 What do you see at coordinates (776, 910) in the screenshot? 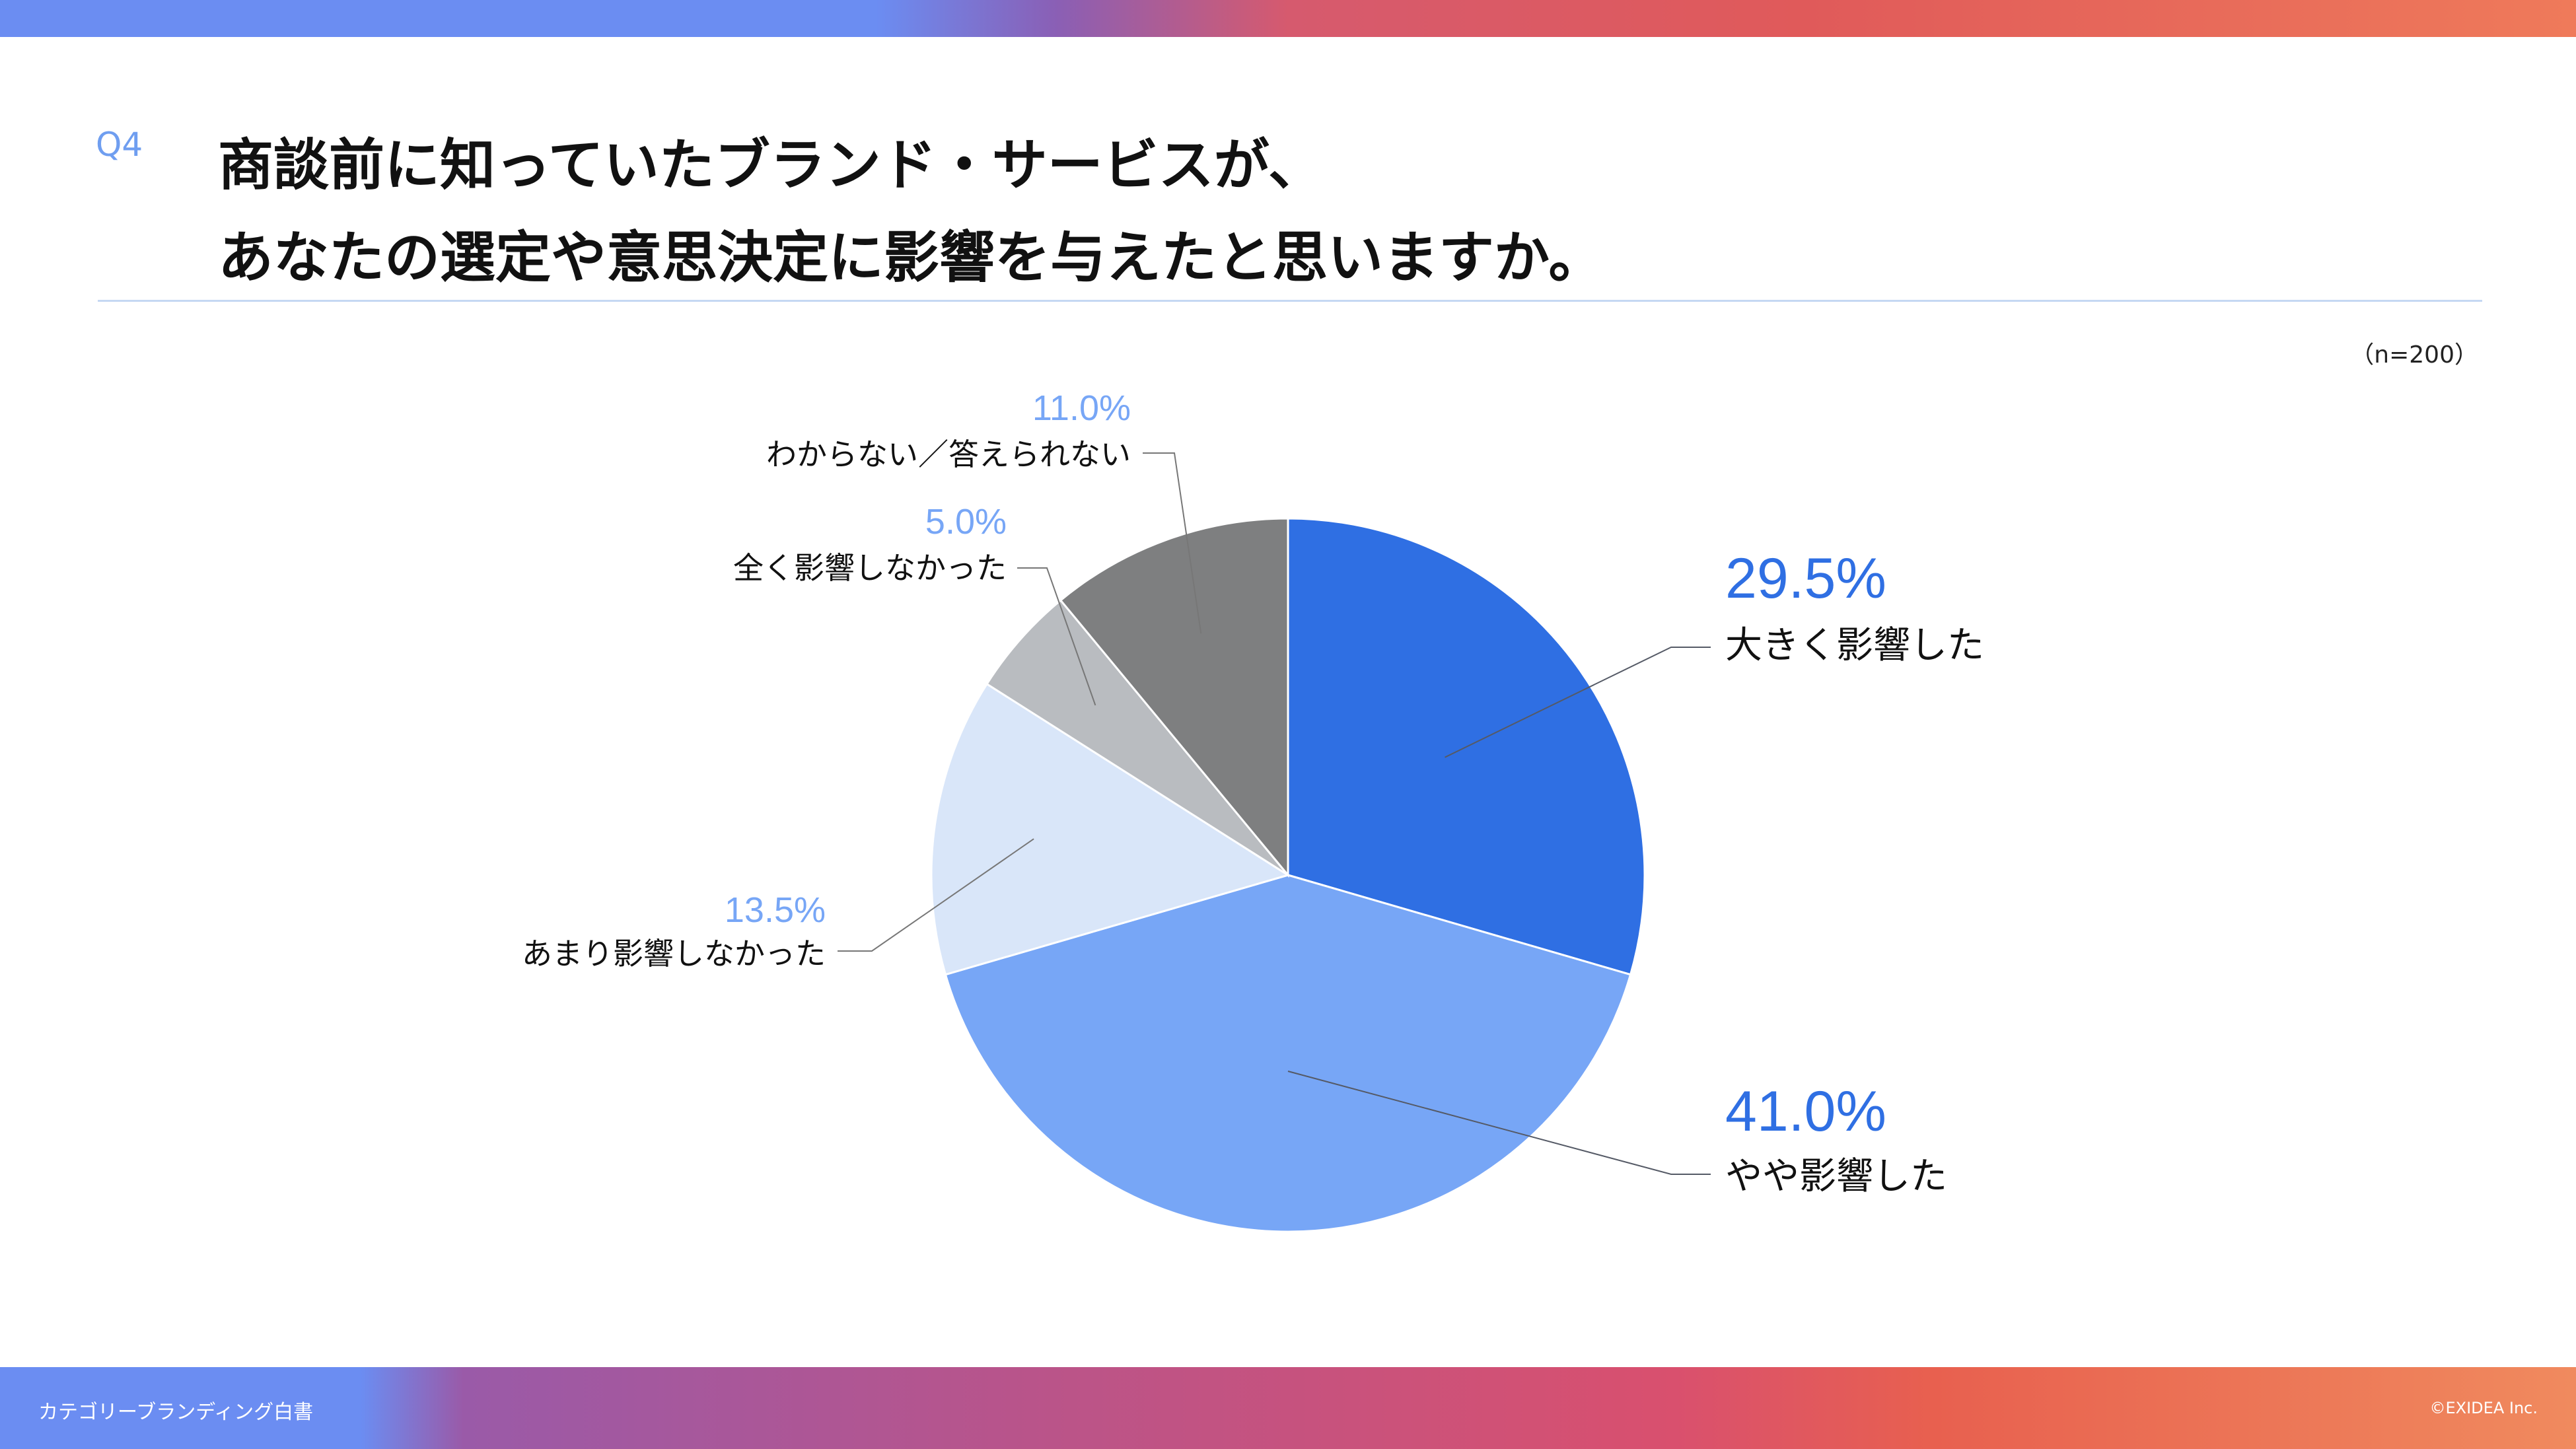
I see `slice-value-label-2: 13.5%` at bounding box center [776, 910].